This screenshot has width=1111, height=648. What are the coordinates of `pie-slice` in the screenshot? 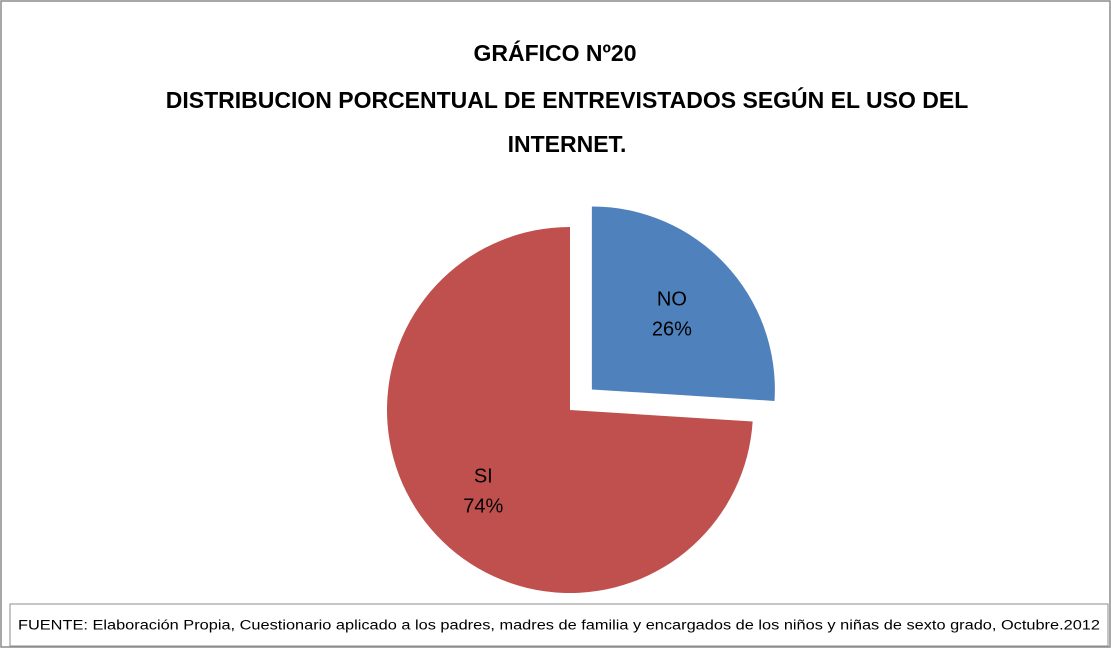 It's located at (683, 303).